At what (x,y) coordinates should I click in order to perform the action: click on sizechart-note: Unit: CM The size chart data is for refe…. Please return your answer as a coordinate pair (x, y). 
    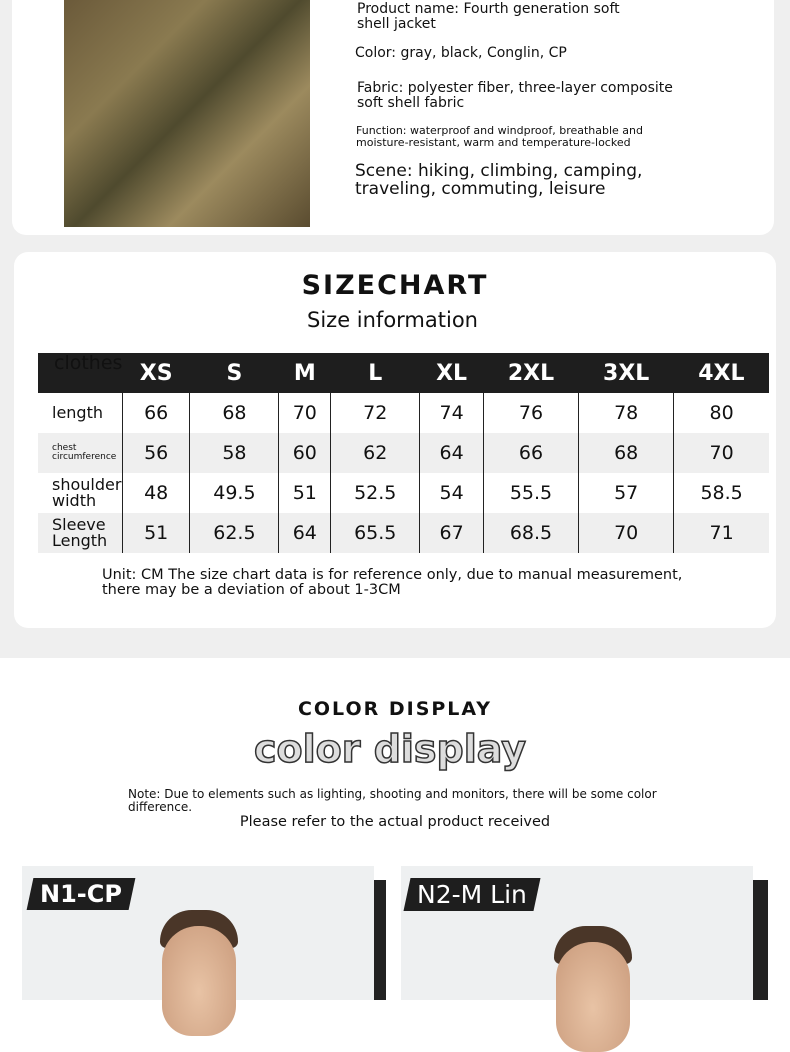
    Looking at the image, I should click on (392, 583).